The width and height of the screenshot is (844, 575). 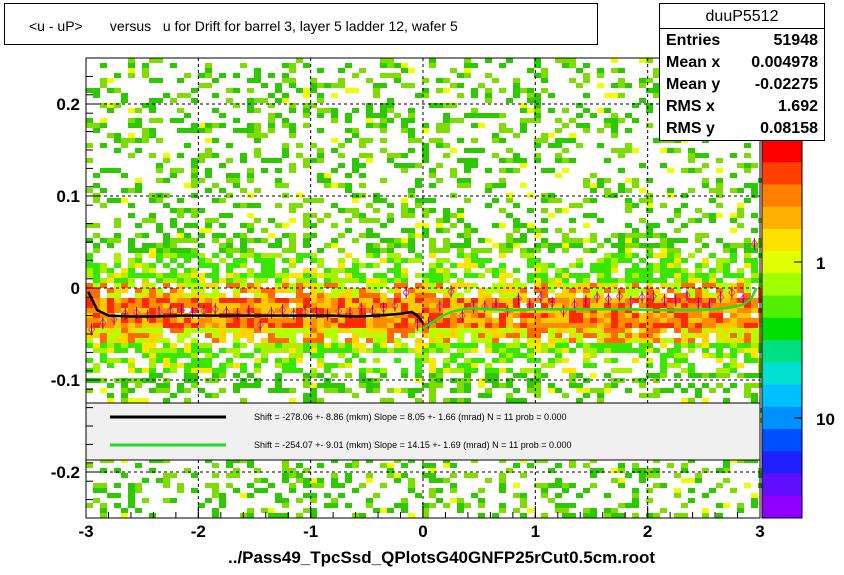 I want to click on x-tick-label: 3, so click(x=759, y=531).